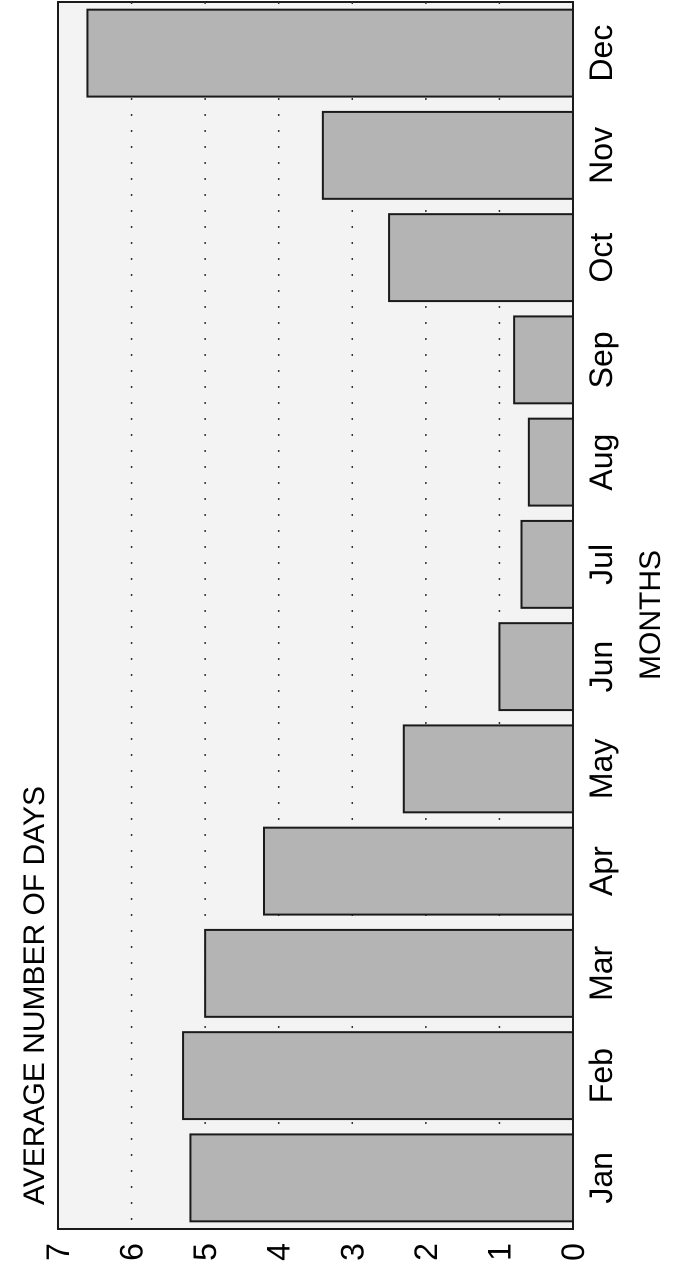 The width and height of the screenshot is (673, 1275). I want to click on x-axis-ticks: Jan Feb Mar Apr May Jun Jul Aug Sep Oct Nov Dec, so click(601, 614).